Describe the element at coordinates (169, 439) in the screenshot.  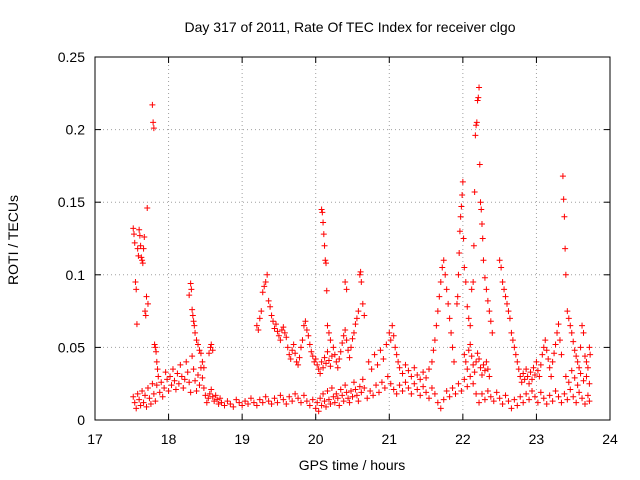
I see `x-tick-label: 18` at that location.